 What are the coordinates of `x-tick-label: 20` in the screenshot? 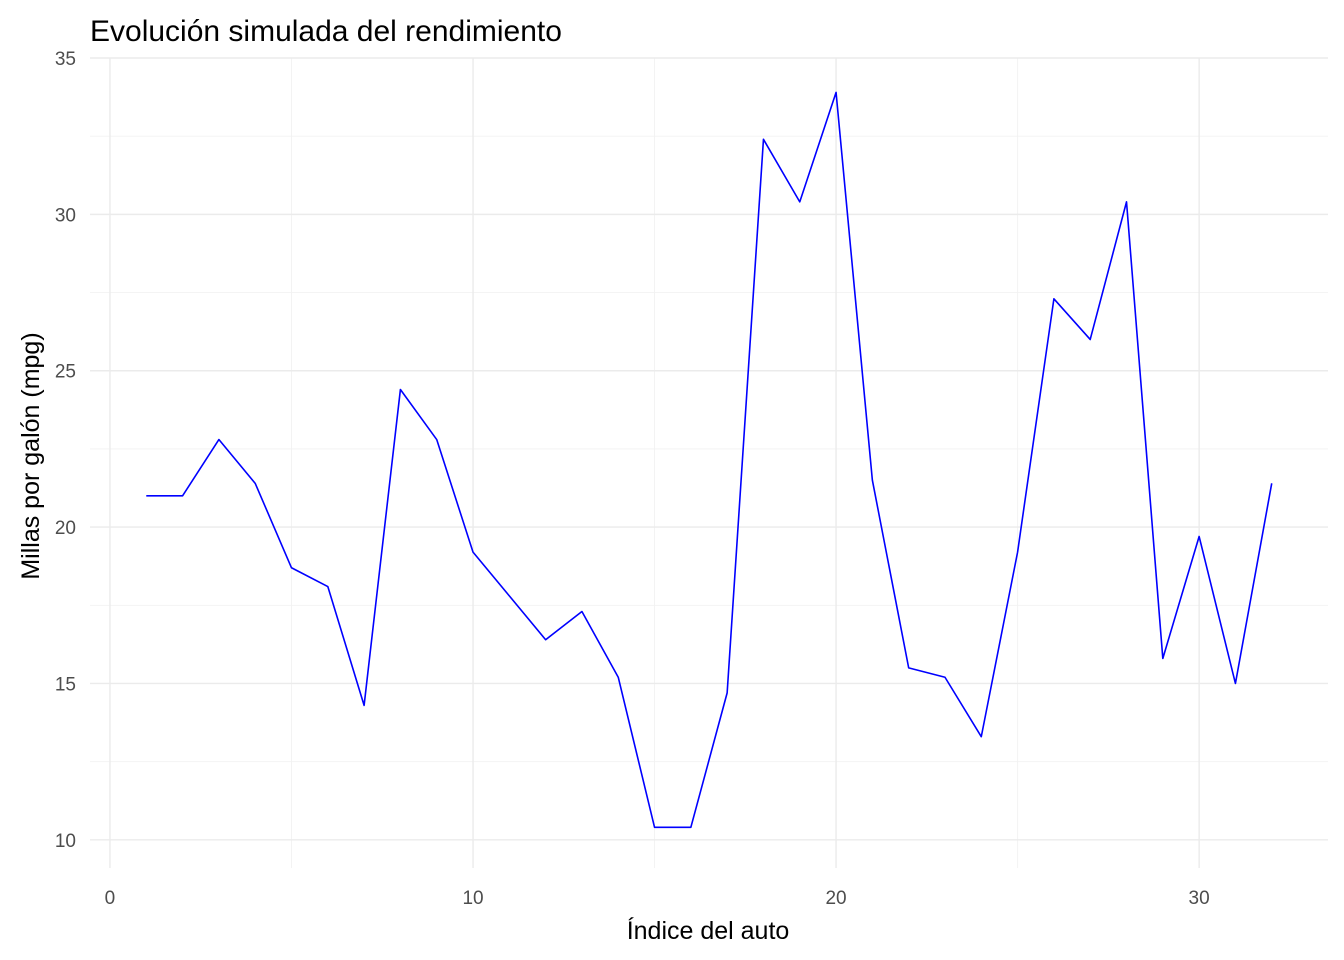 It's located at (835, 898).